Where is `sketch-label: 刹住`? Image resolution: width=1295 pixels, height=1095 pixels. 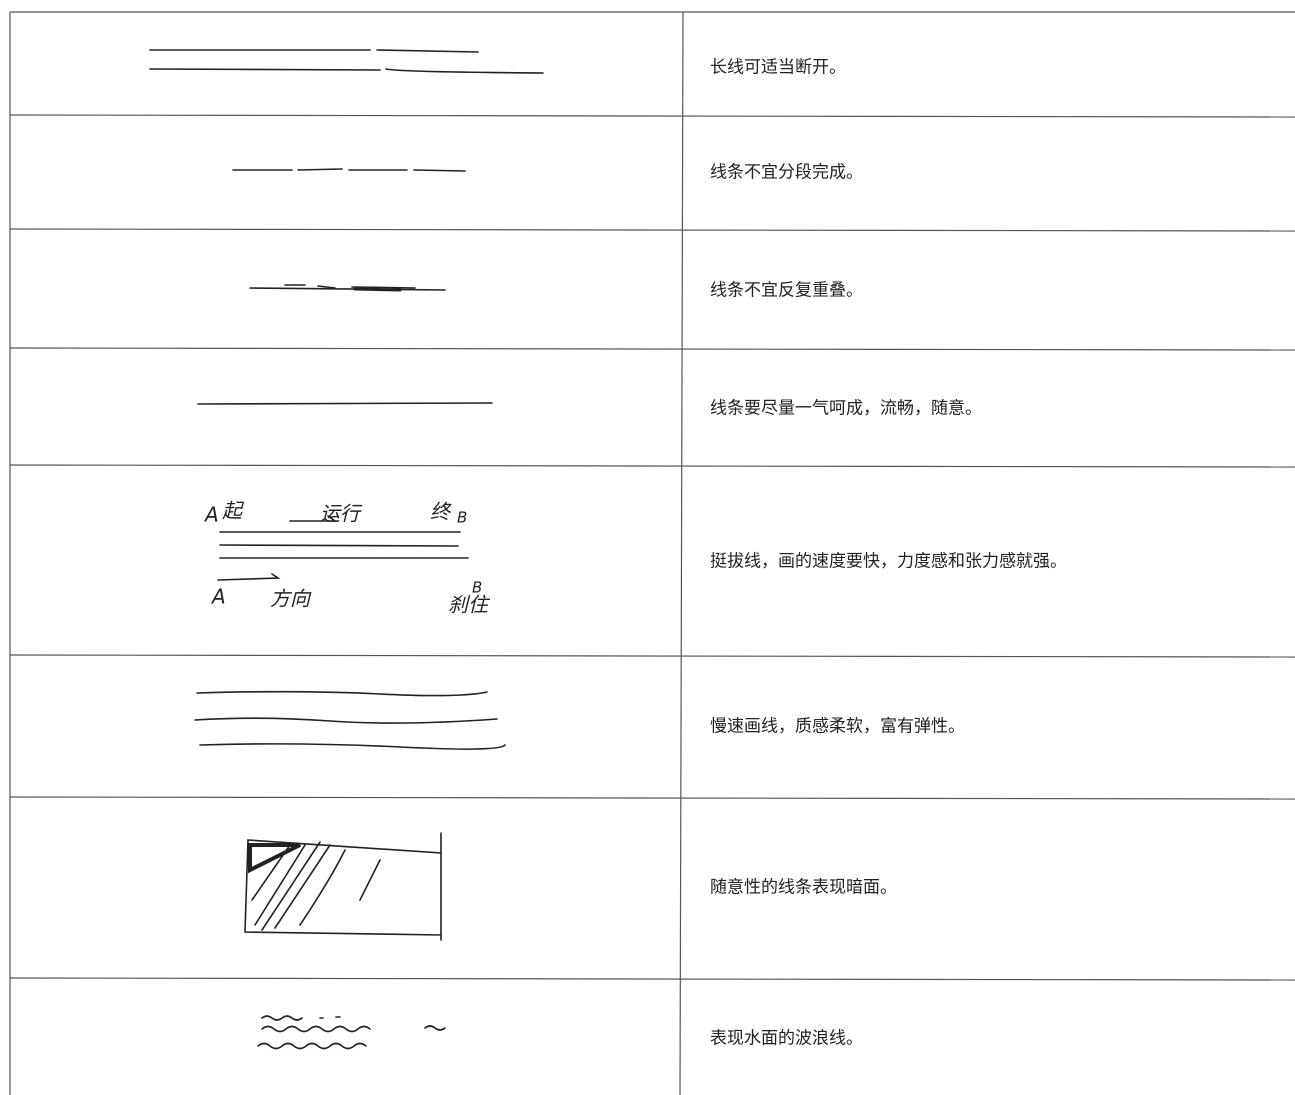
sketch-label: 刹住 is located at coordinates (469, 605).